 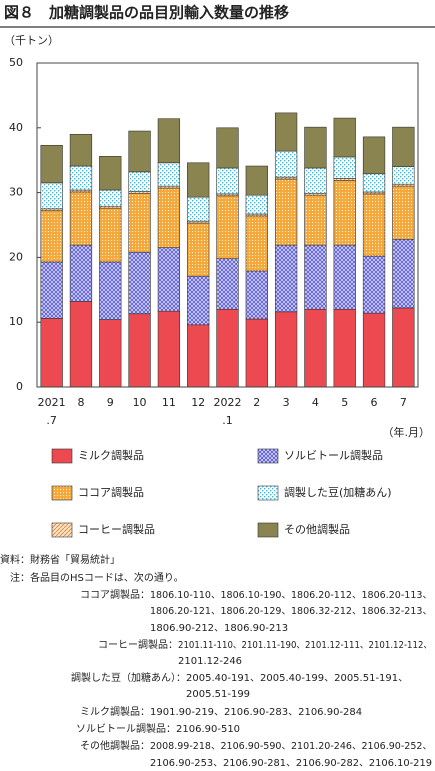 I want to click on legend-label: 調製した豆(加糖あん), so click(x=338, y=492).